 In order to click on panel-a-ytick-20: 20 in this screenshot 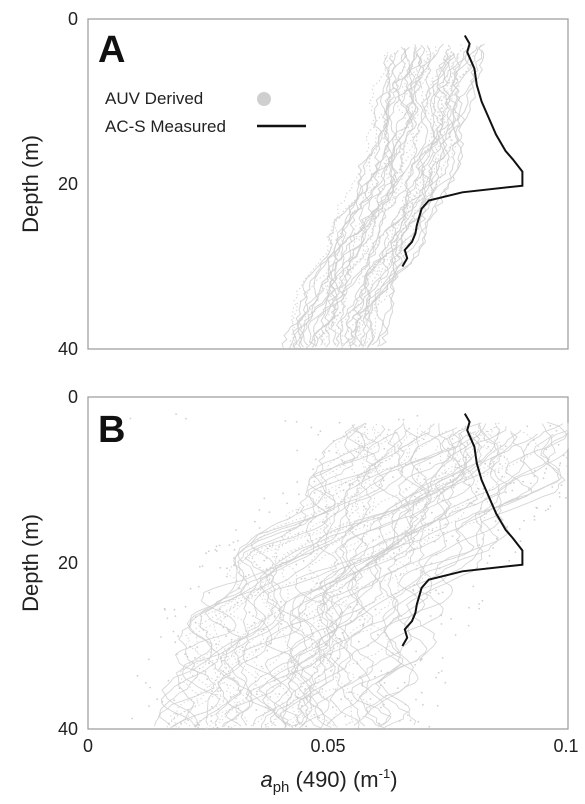, I will do `click(68, 184)`.